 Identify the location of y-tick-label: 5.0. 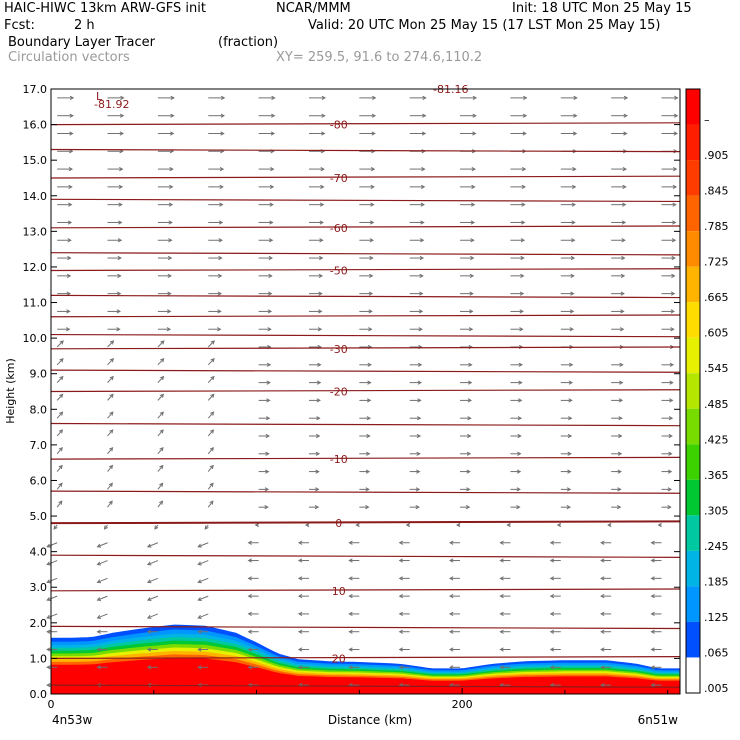
(39, 516).